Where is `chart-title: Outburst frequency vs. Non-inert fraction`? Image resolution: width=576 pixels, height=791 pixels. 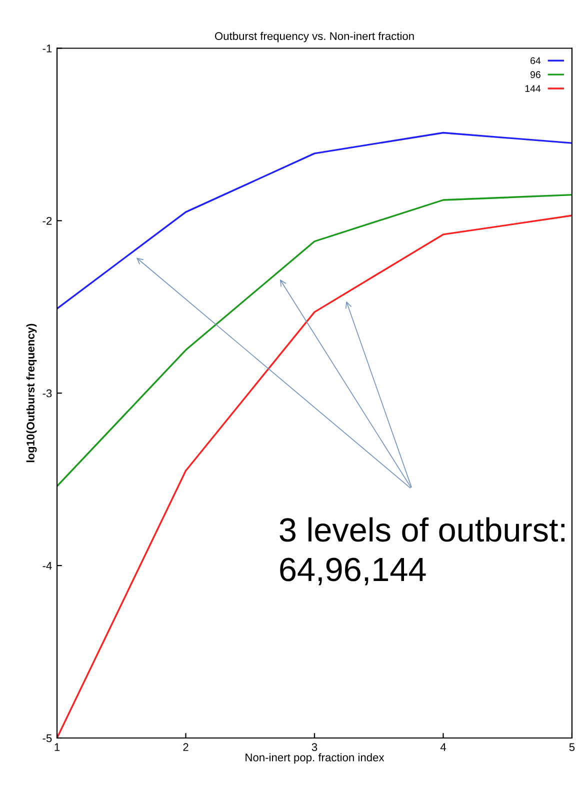 chart-title: Outburst frequency vs. Non-inert fraction is located at coordinates (314, 37).